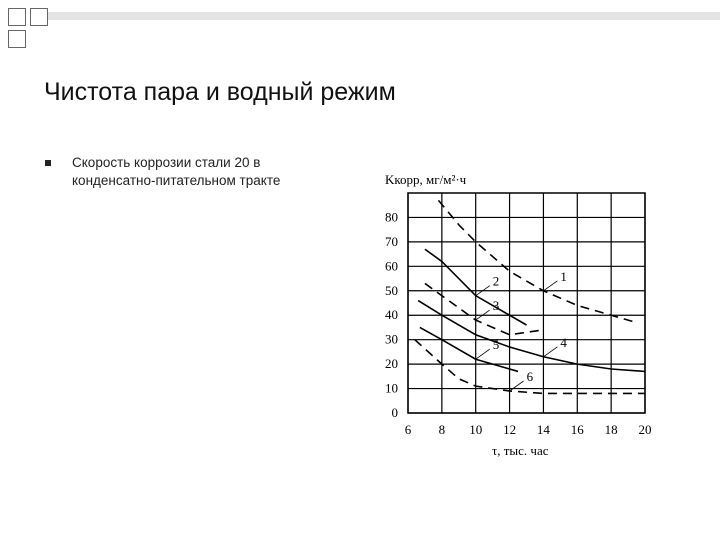 This screenshot has width=720, height=540. Describe the element at coordinates (391, 314) in the screenshot. I see `y-tick-label: 40` at that location.